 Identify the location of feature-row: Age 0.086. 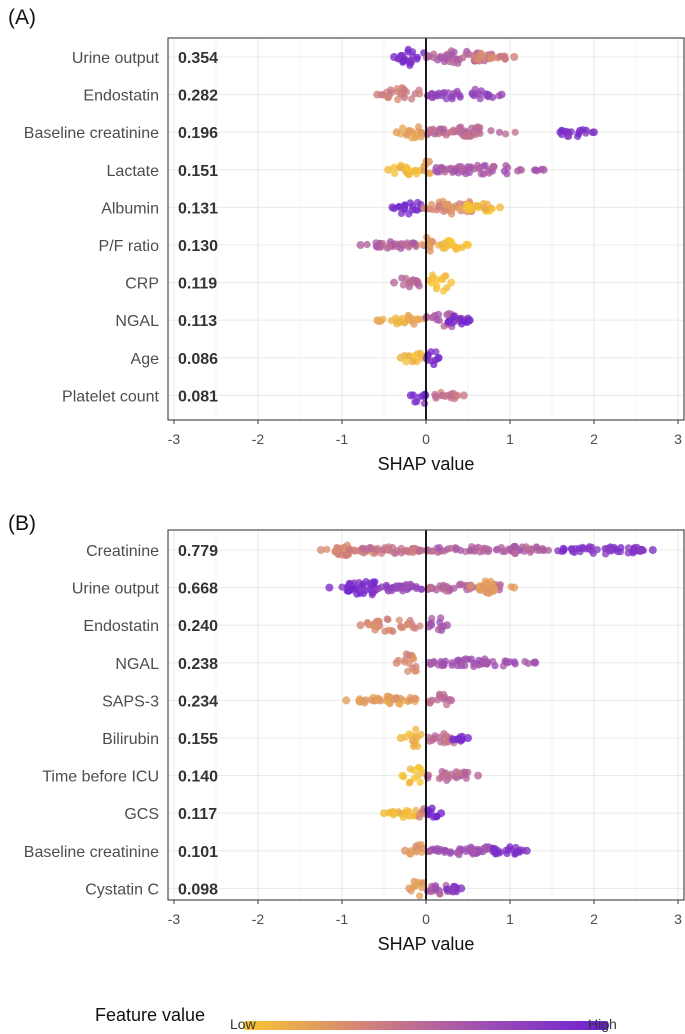
(287, 358).